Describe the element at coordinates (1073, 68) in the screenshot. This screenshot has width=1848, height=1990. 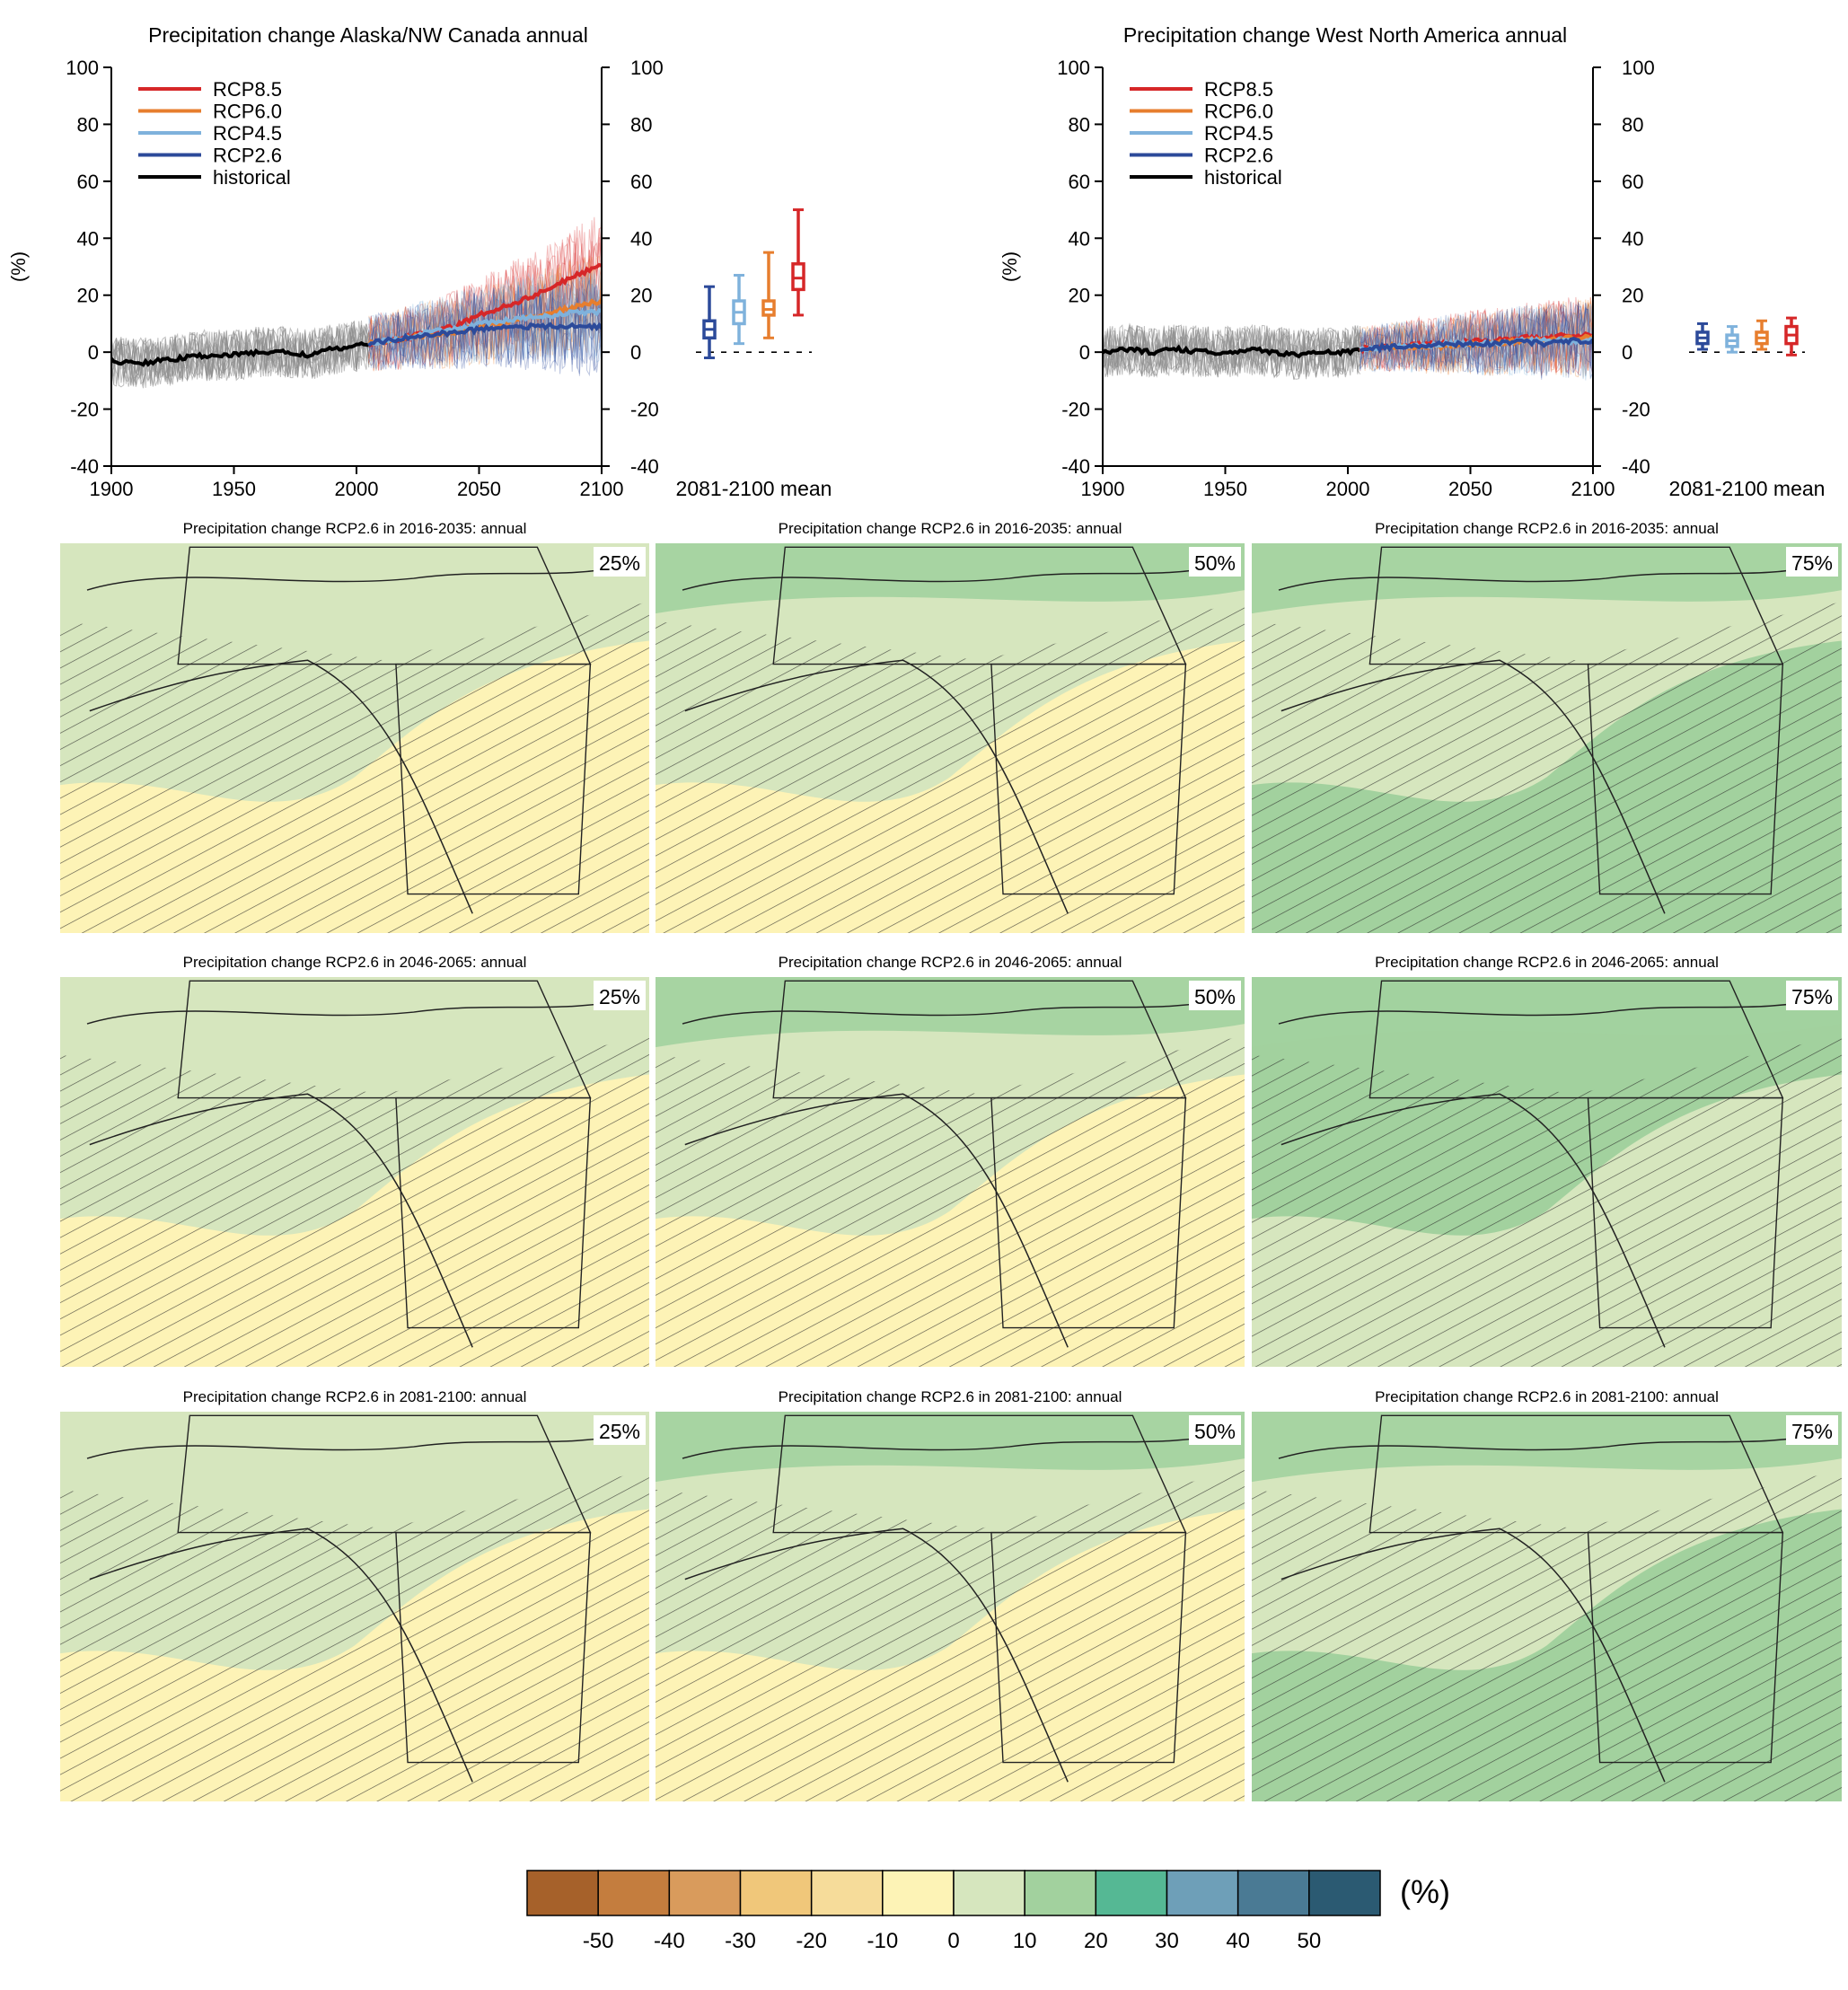
I see `y-tick-label-left: 100` at that location.